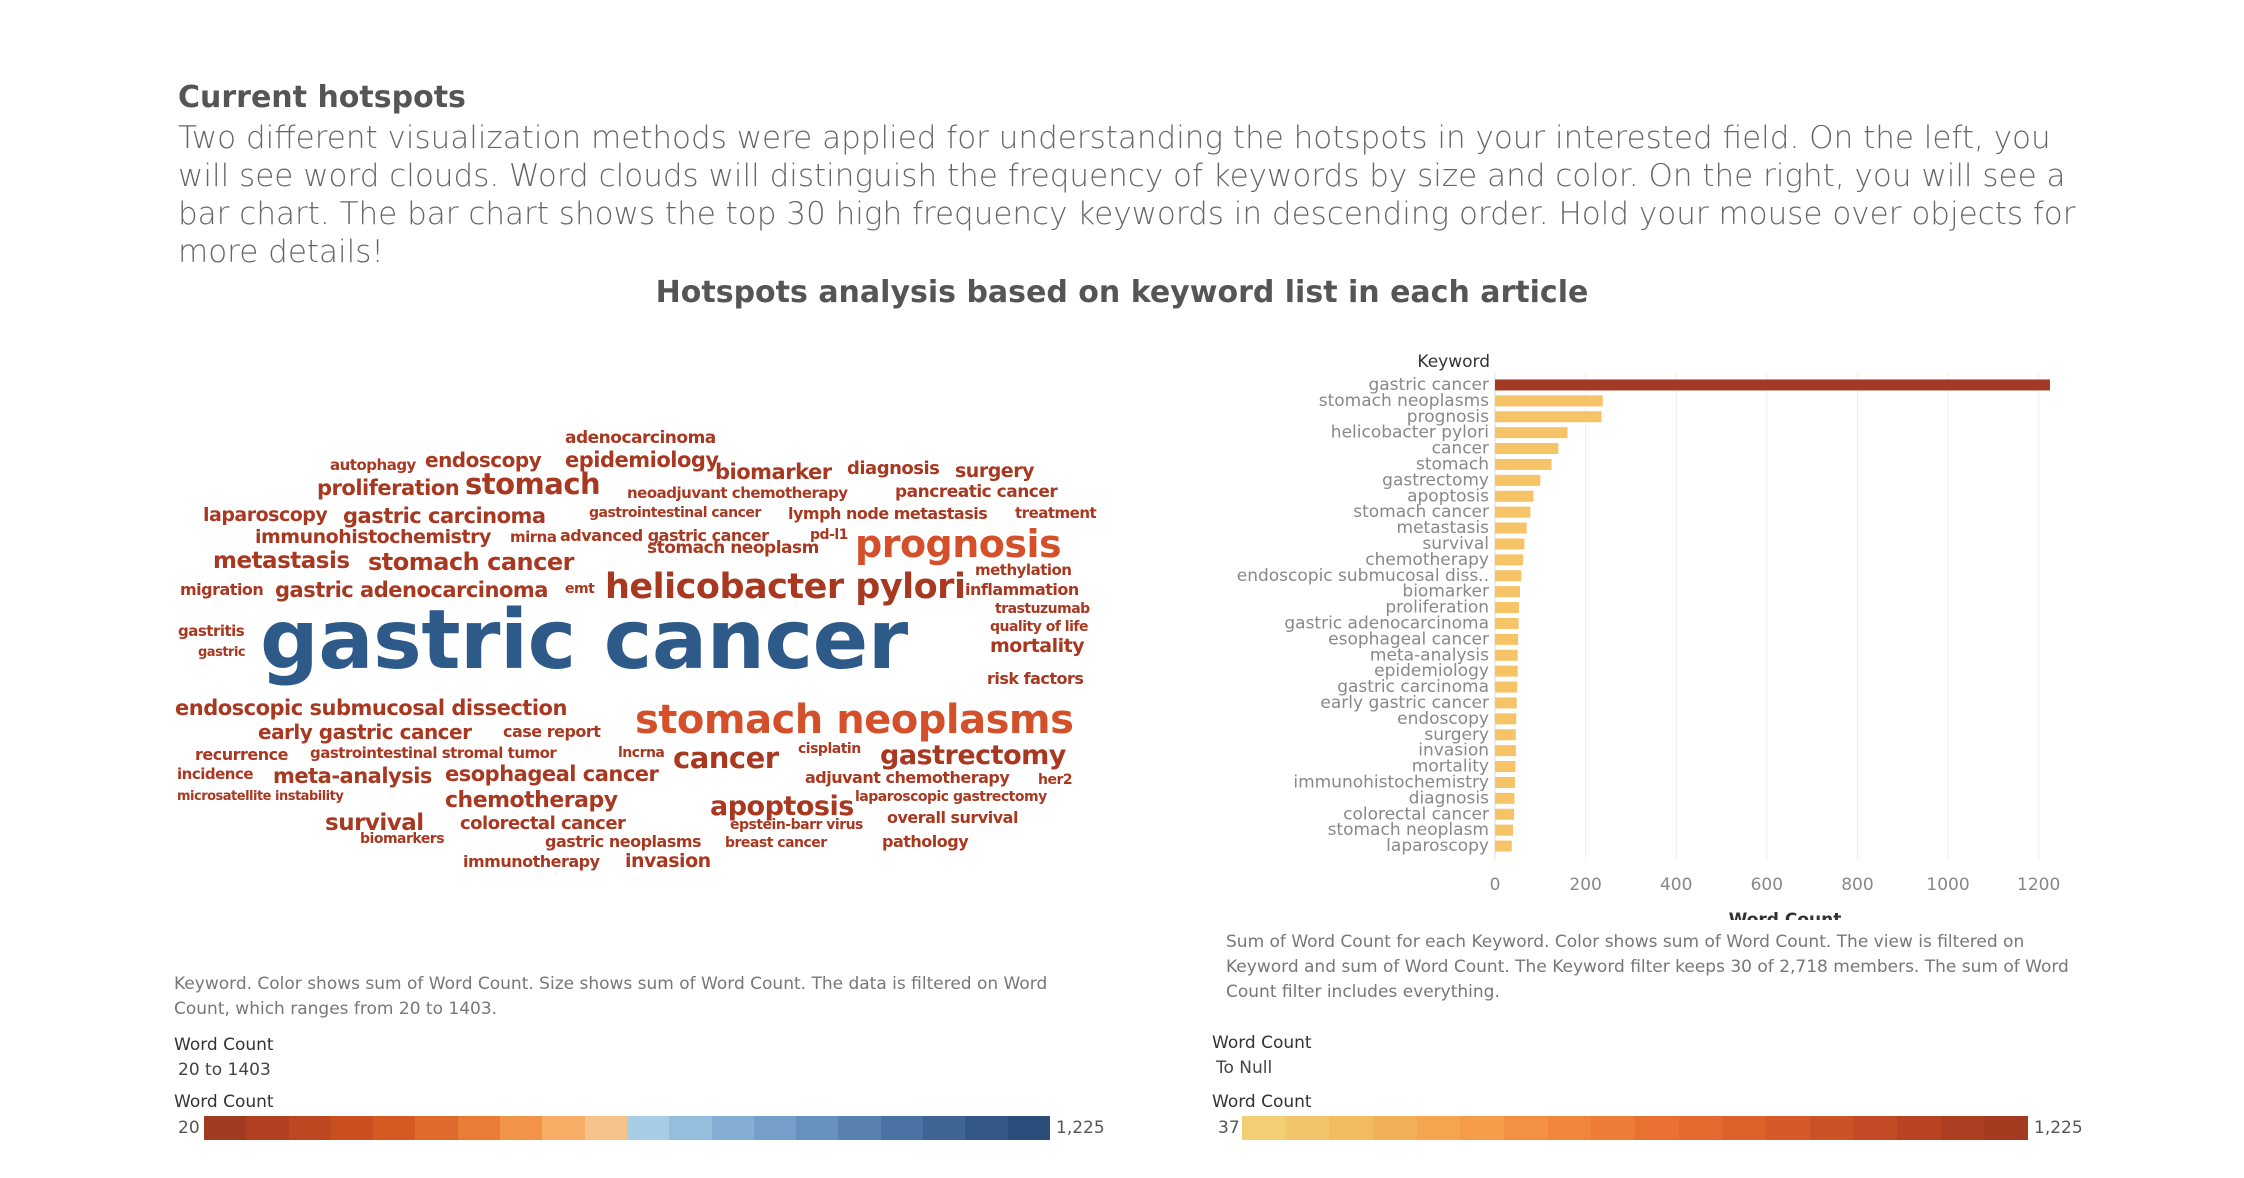 The height and width of the screenshot is (1178, 2244). What do you see at coordinates (1244, 1068) in the screenshot?
I see `bar-filter-value: To Null` at bounding box center [1244, 1068].